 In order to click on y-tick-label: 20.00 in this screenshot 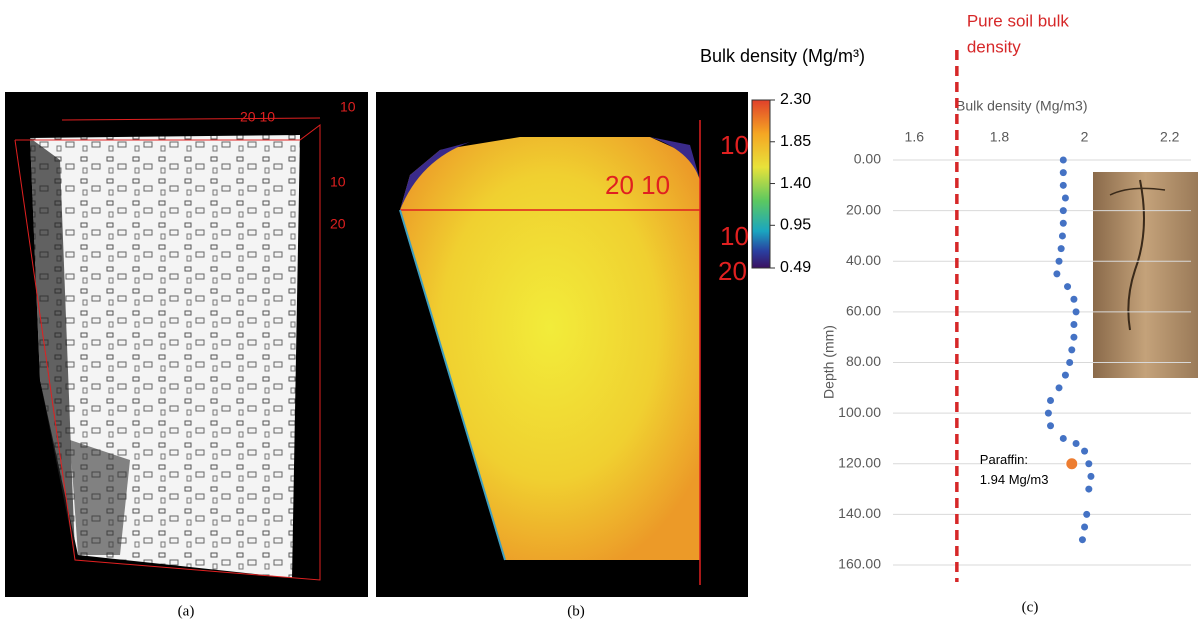, I will do `click(863, 209)`.